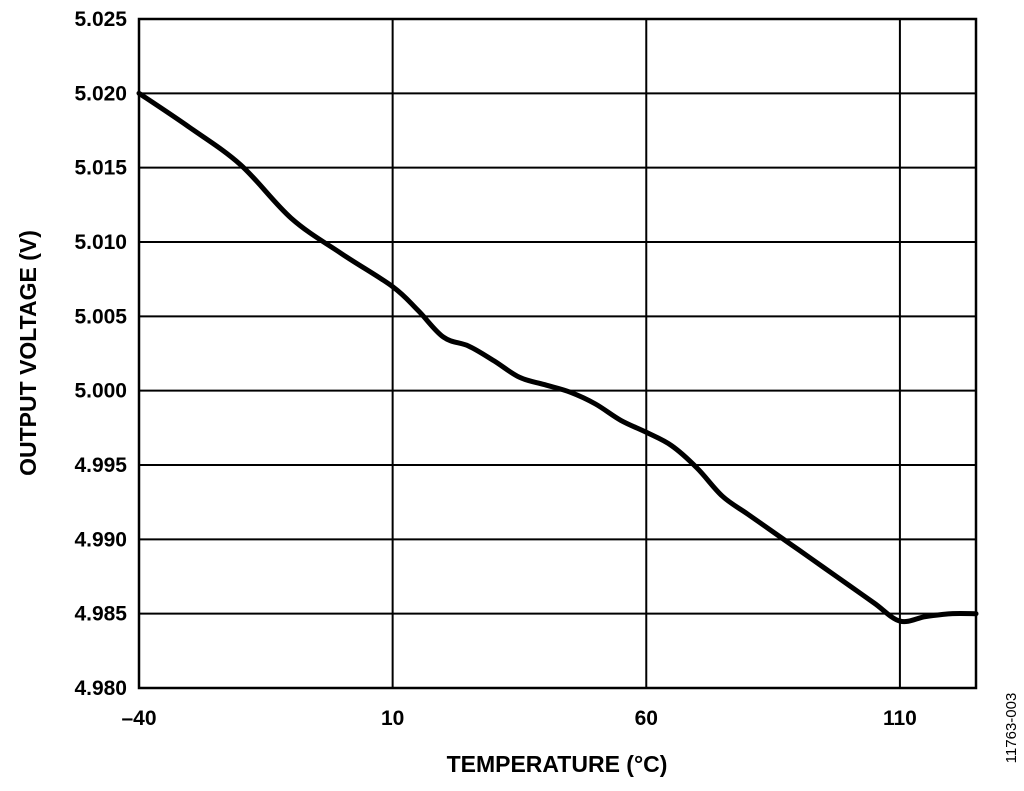 The image size is (1024, 791). Describe the element at coordinates (100, 242) in the screenshot. I see `y-tick-label: 5.010` at that location.